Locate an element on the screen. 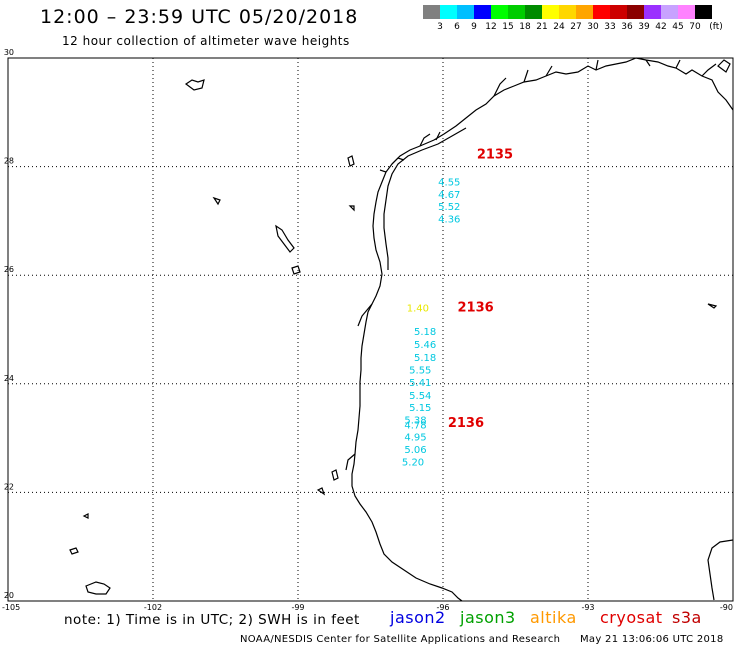  longitude-label: -105 is located at coordinates (11, 607).